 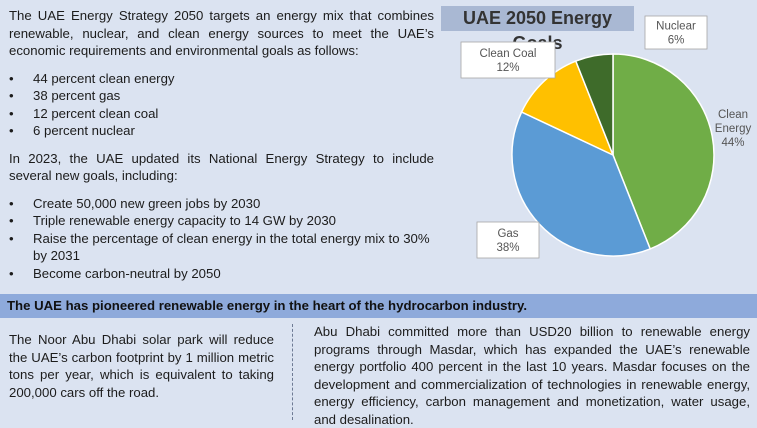 What do you see at coordinates (221, 79) in the screenshot?
I see `list-item: 44 percent clean energy` at bounding box center [221, 79].